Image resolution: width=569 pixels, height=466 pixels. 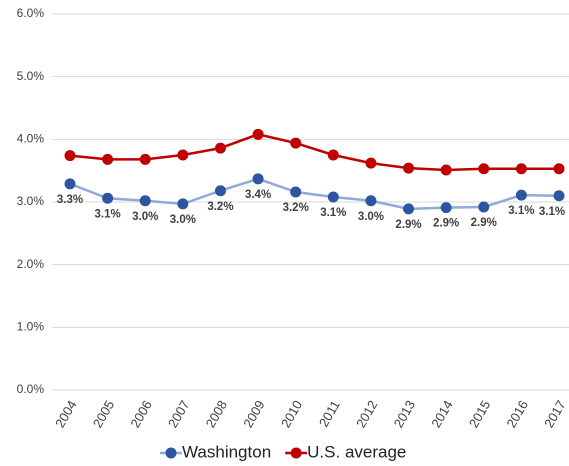 I want to click on x-tick-label: 2009, so click(x=253, y=414).